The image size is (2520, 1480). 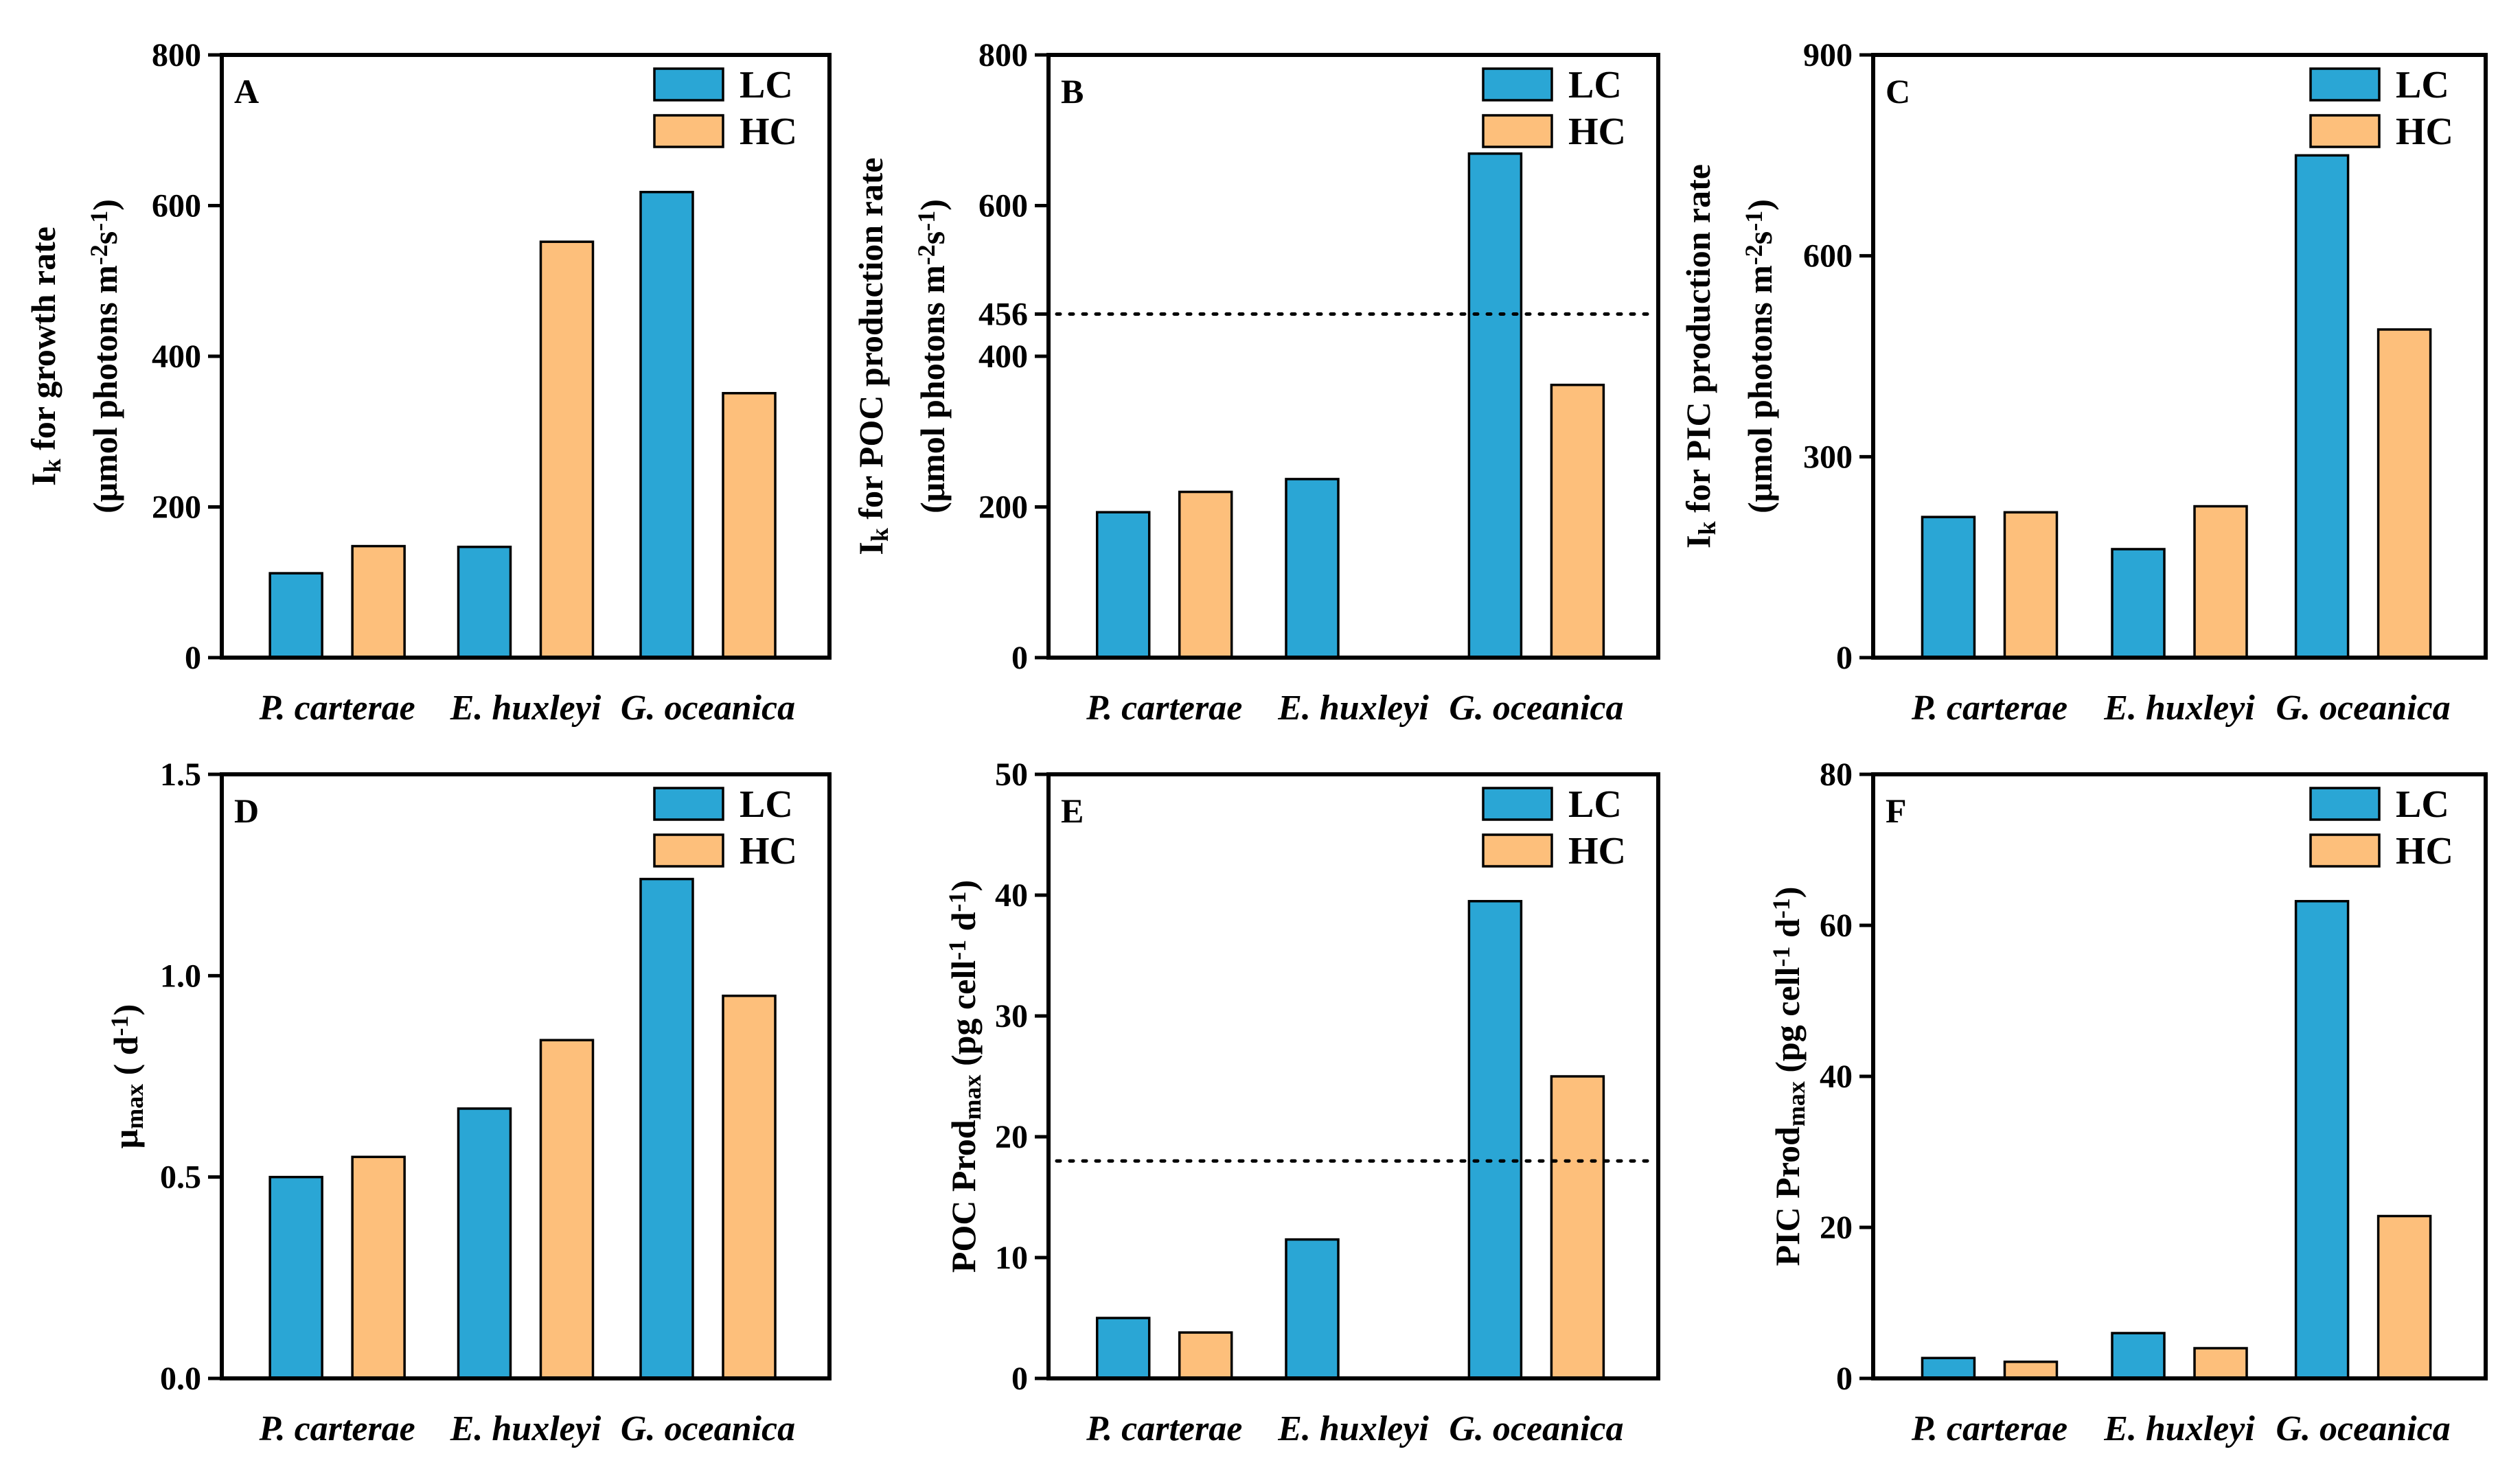 I want to click on y-tick-label: 60, so click(x=1836, y=925).